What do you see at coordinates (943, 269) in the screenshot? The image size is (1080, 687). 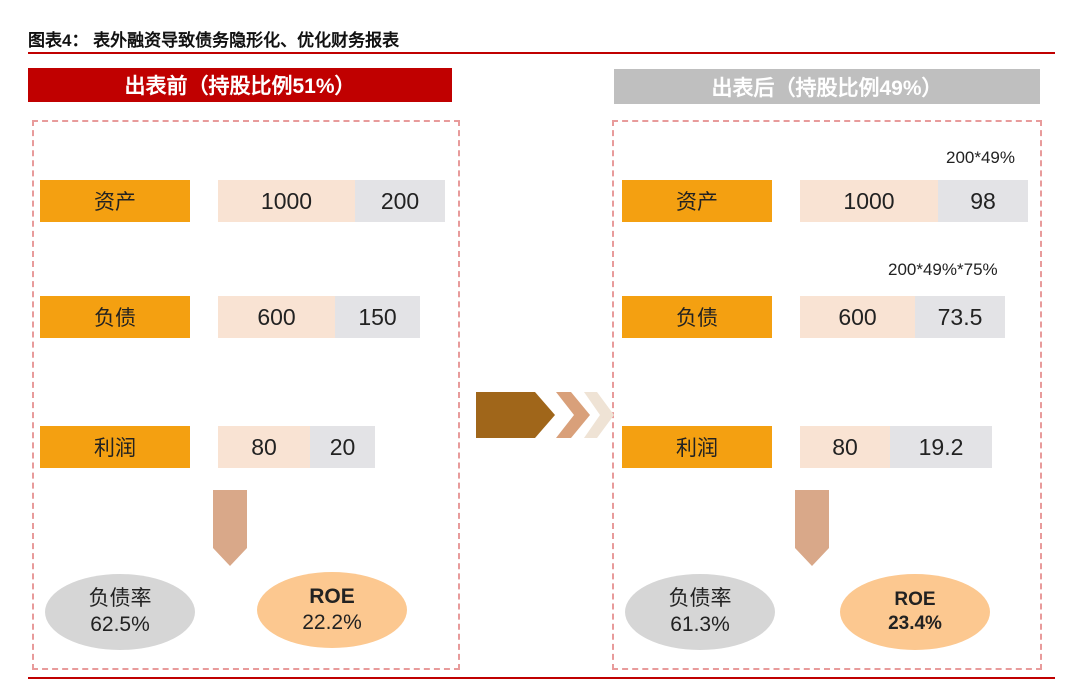 I see `note: 200*49%*75%` at bounding box center [943, 269].